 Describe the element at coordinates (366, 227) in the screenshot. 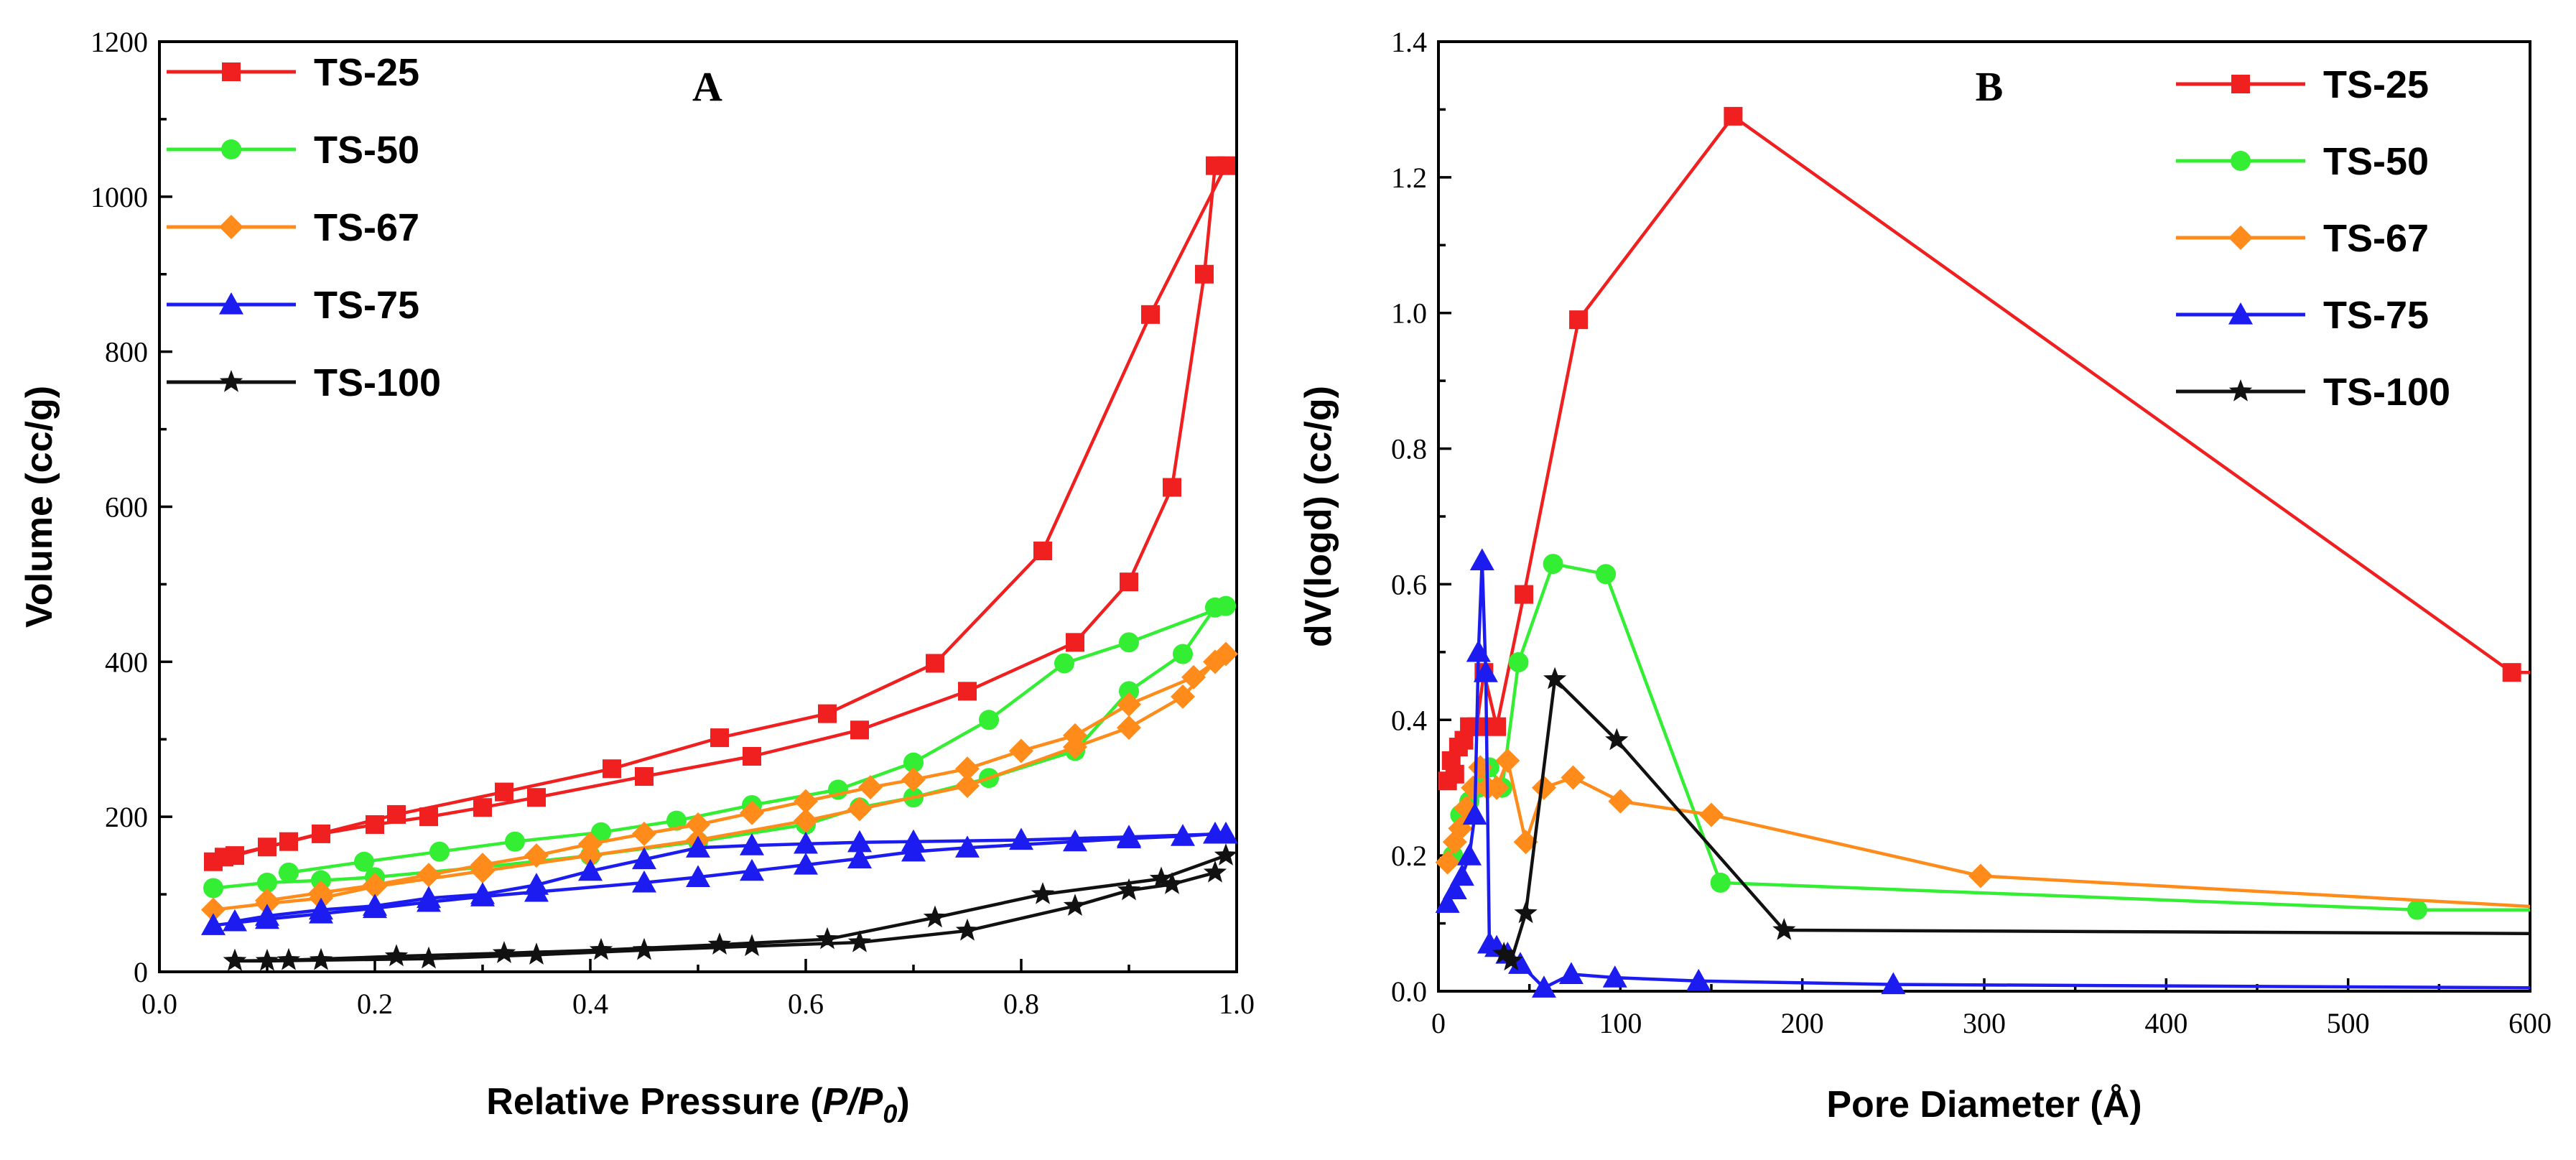

I see `panel-a-legend-label-ts-67: TS-67` at that location.